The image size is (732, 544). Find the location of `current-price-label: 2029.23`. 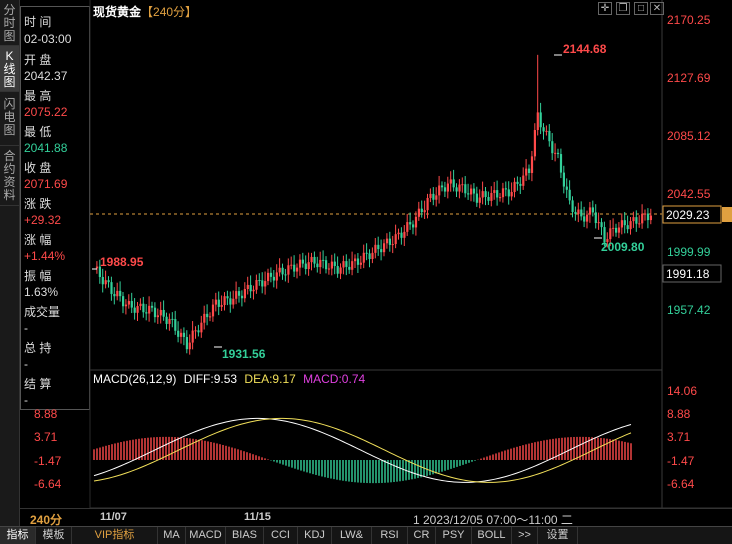

current-price-label: 2029.23 is located at coordinates (688, 215).